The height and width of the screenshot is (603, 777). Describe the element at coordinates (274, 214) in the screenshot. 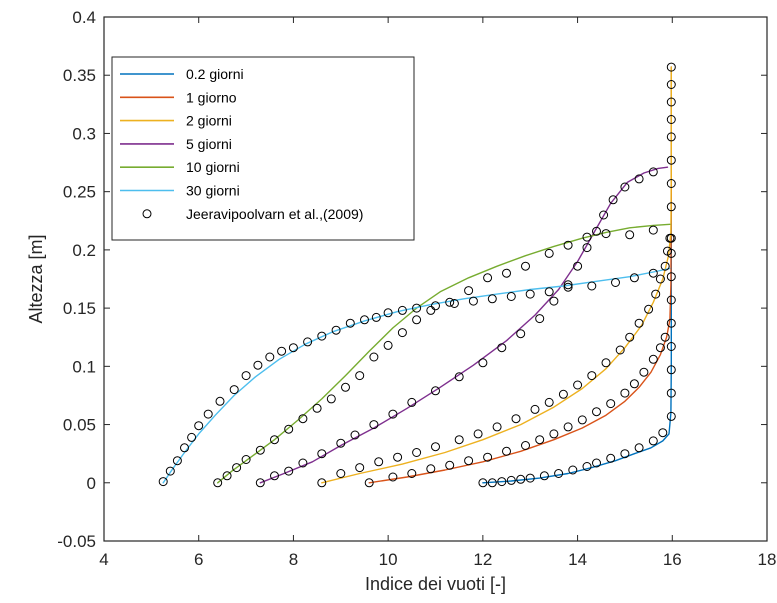

I see `legend-label: Jeeravipoolvarn et al.,(2009)` at that location.